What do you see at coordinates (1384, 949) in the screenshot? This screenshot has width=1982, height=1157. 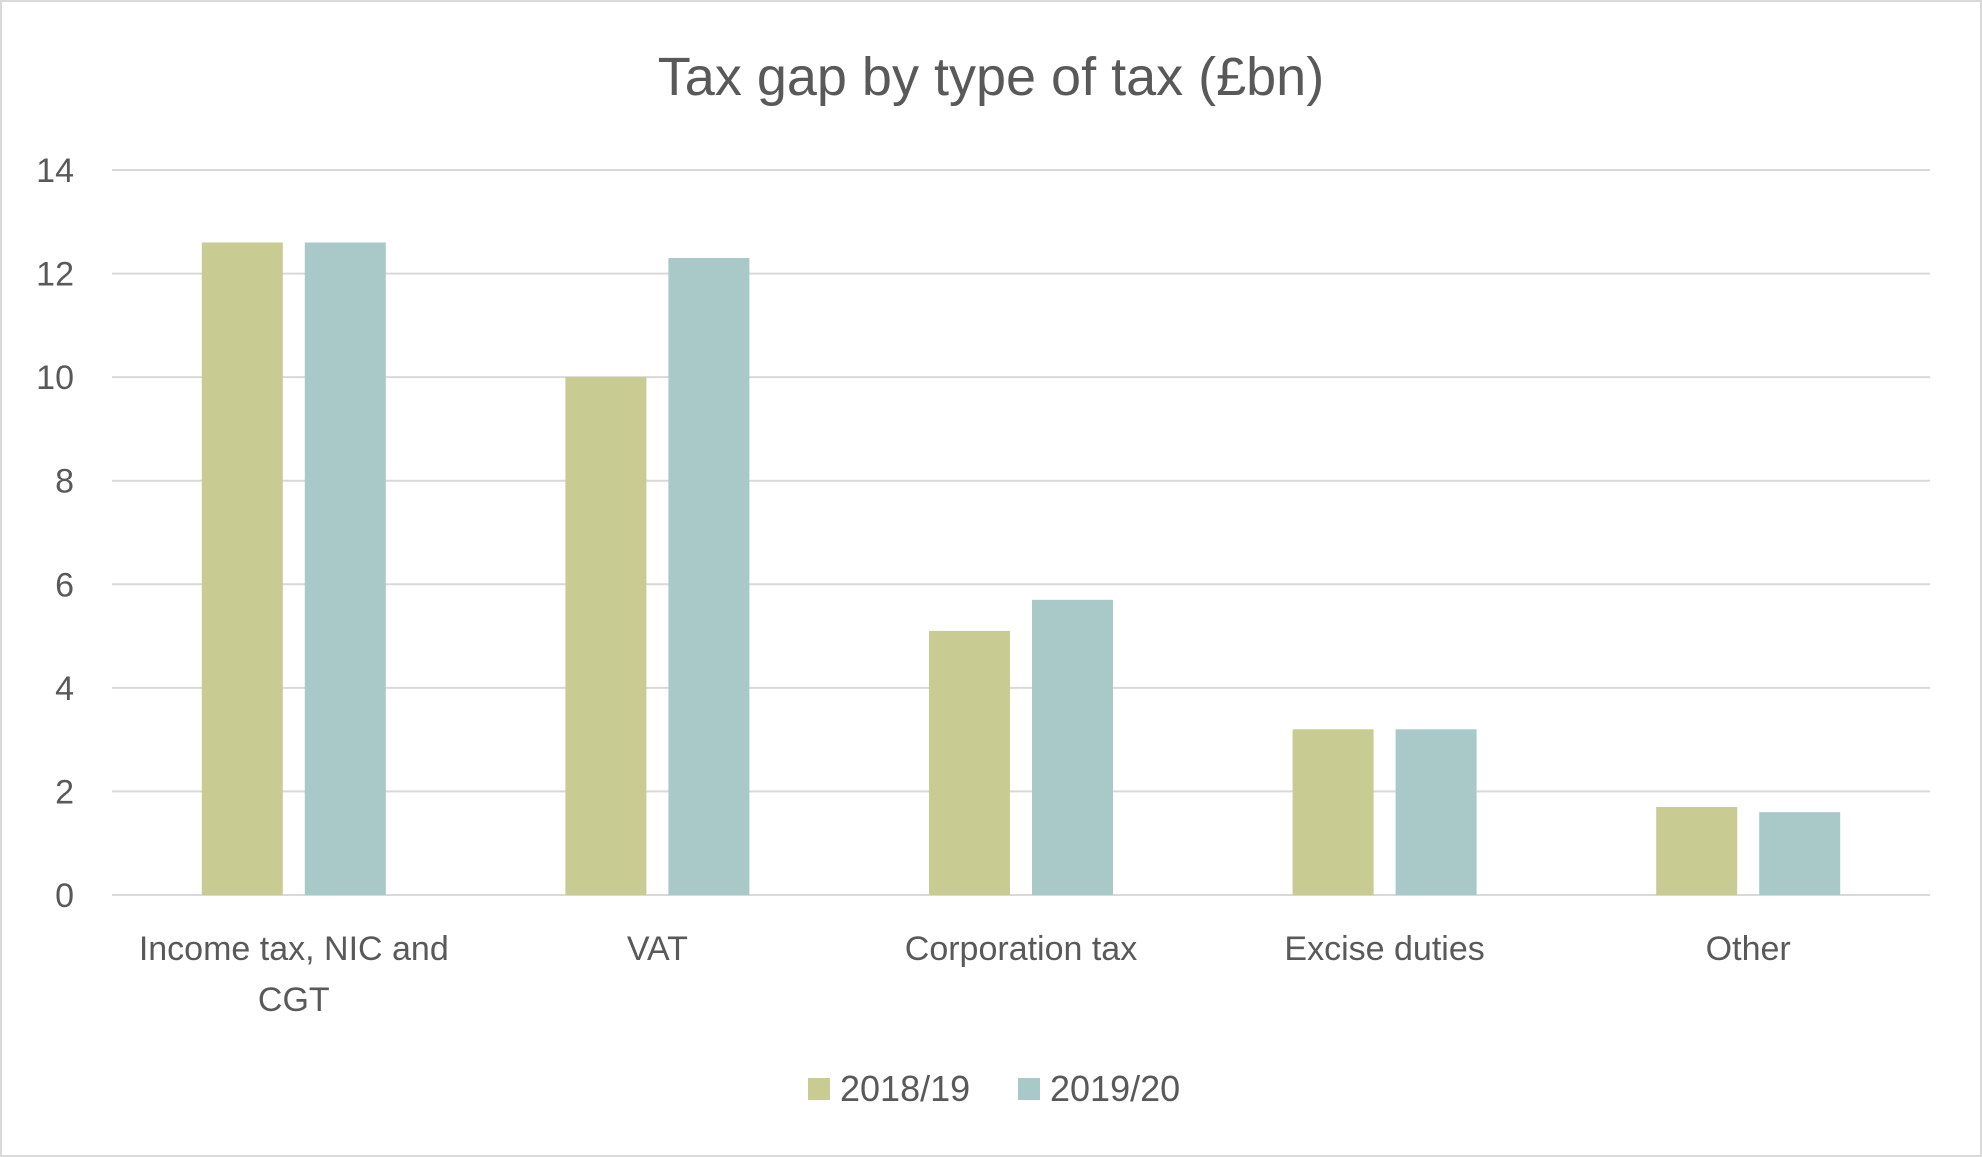 I see `x-category-label: Excise duties` at bounding box center [1384, 949].